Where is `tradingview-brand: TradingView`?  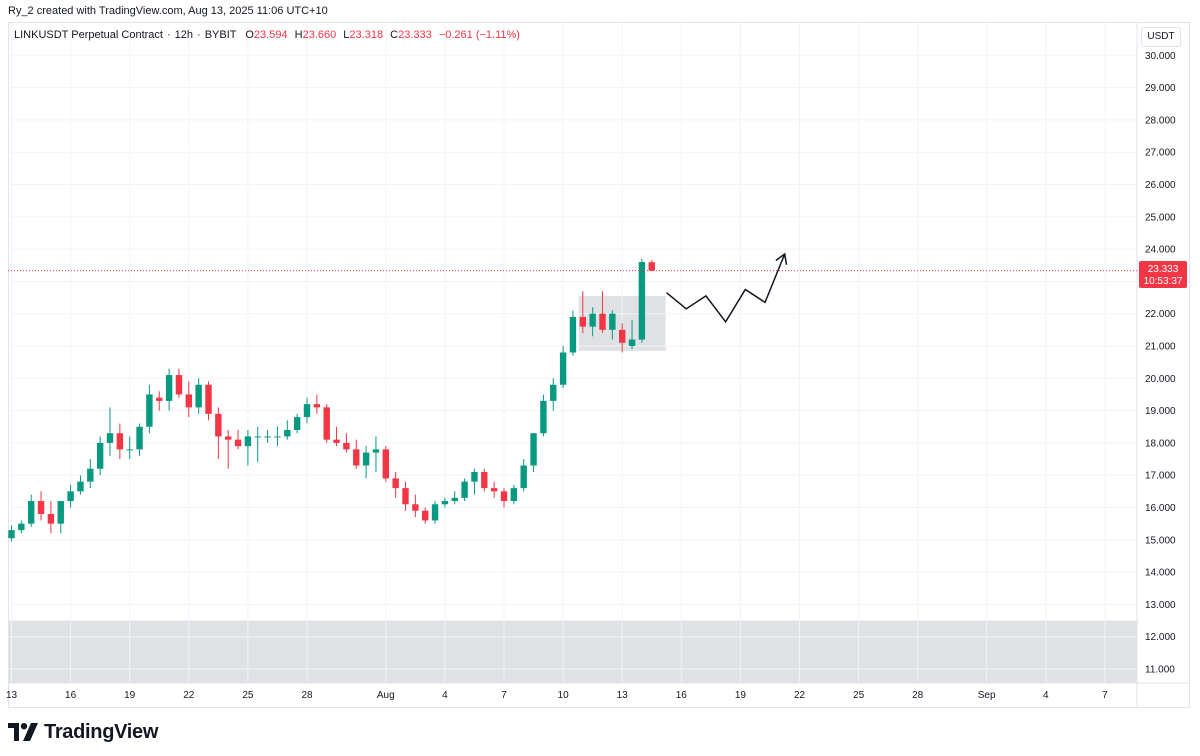
tradingview-brand: TradingView is located at coordinates (83, 732).